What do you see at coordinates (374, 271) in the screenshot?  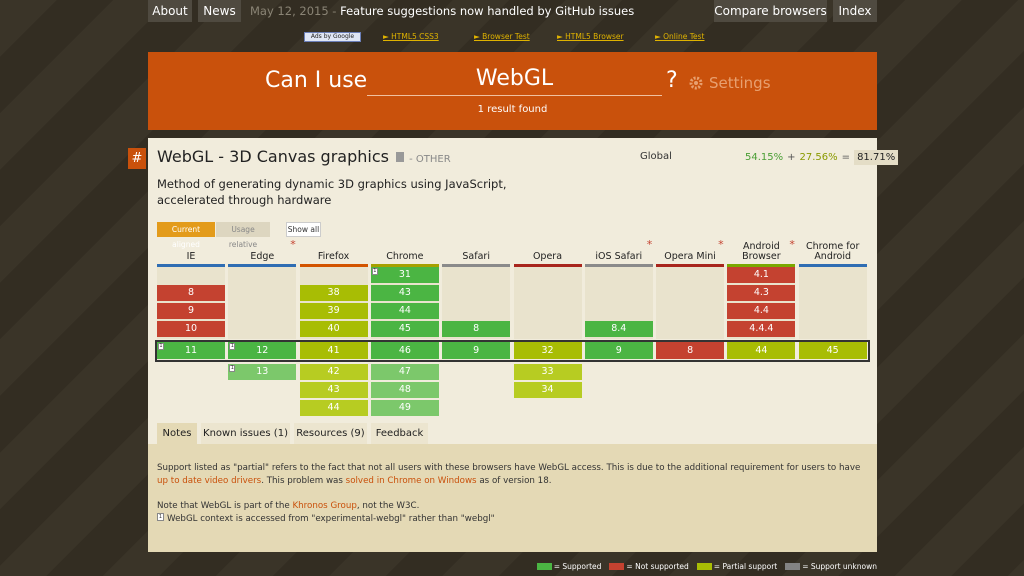 I see `note-marker: 1` at bounding box center [374, 271].